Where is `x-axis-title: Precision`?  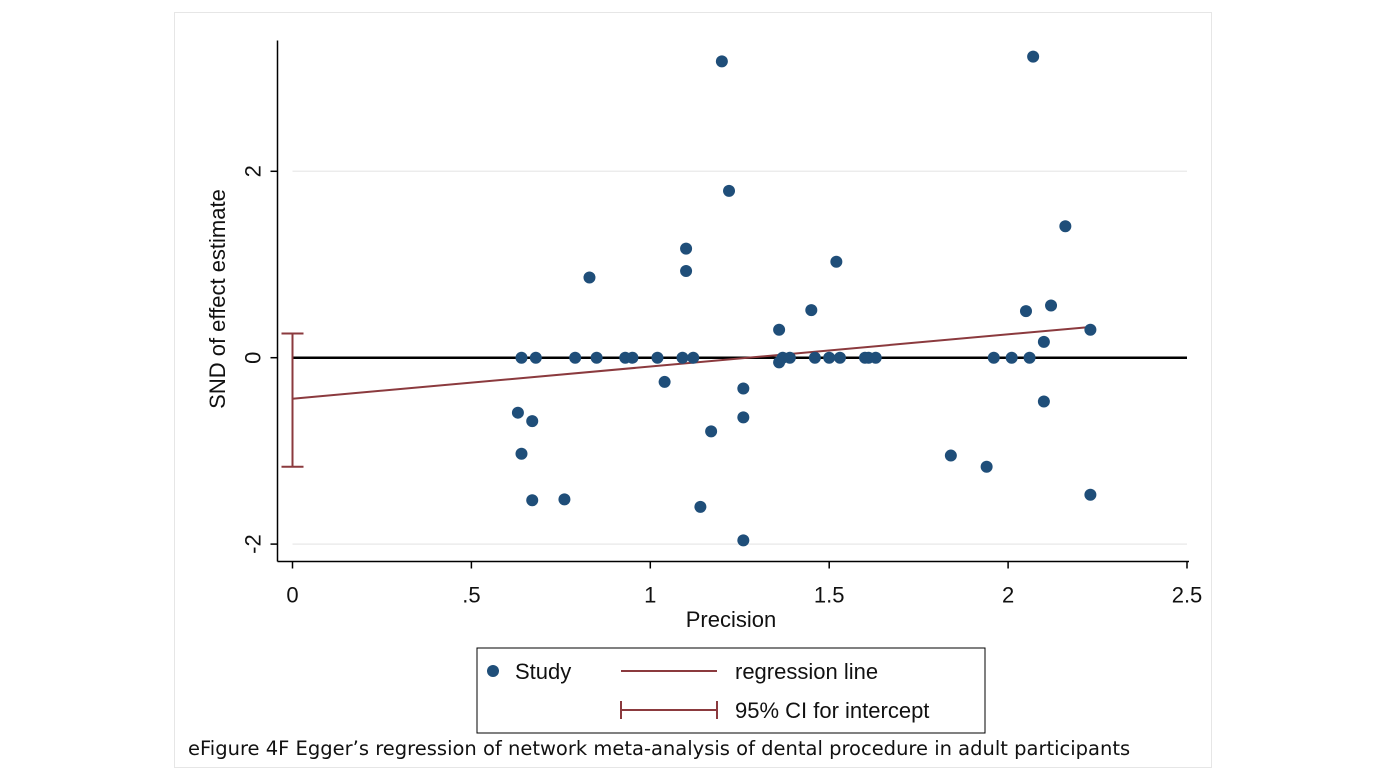 x-axis-title: Precision is located at coordinates (731, 619).